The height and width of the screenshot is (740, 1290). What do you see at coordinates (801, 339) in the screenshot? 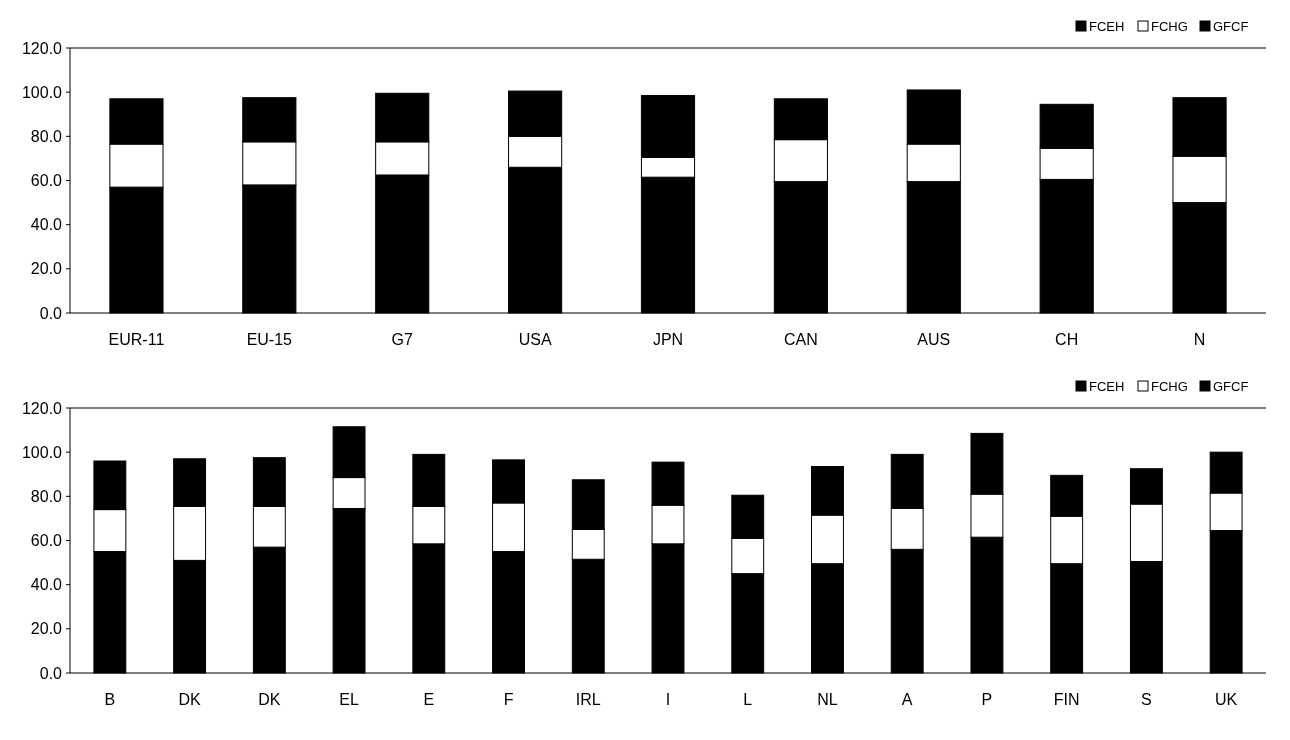
I see `x-tick-label: CAN` at bounding box center [801, 339].